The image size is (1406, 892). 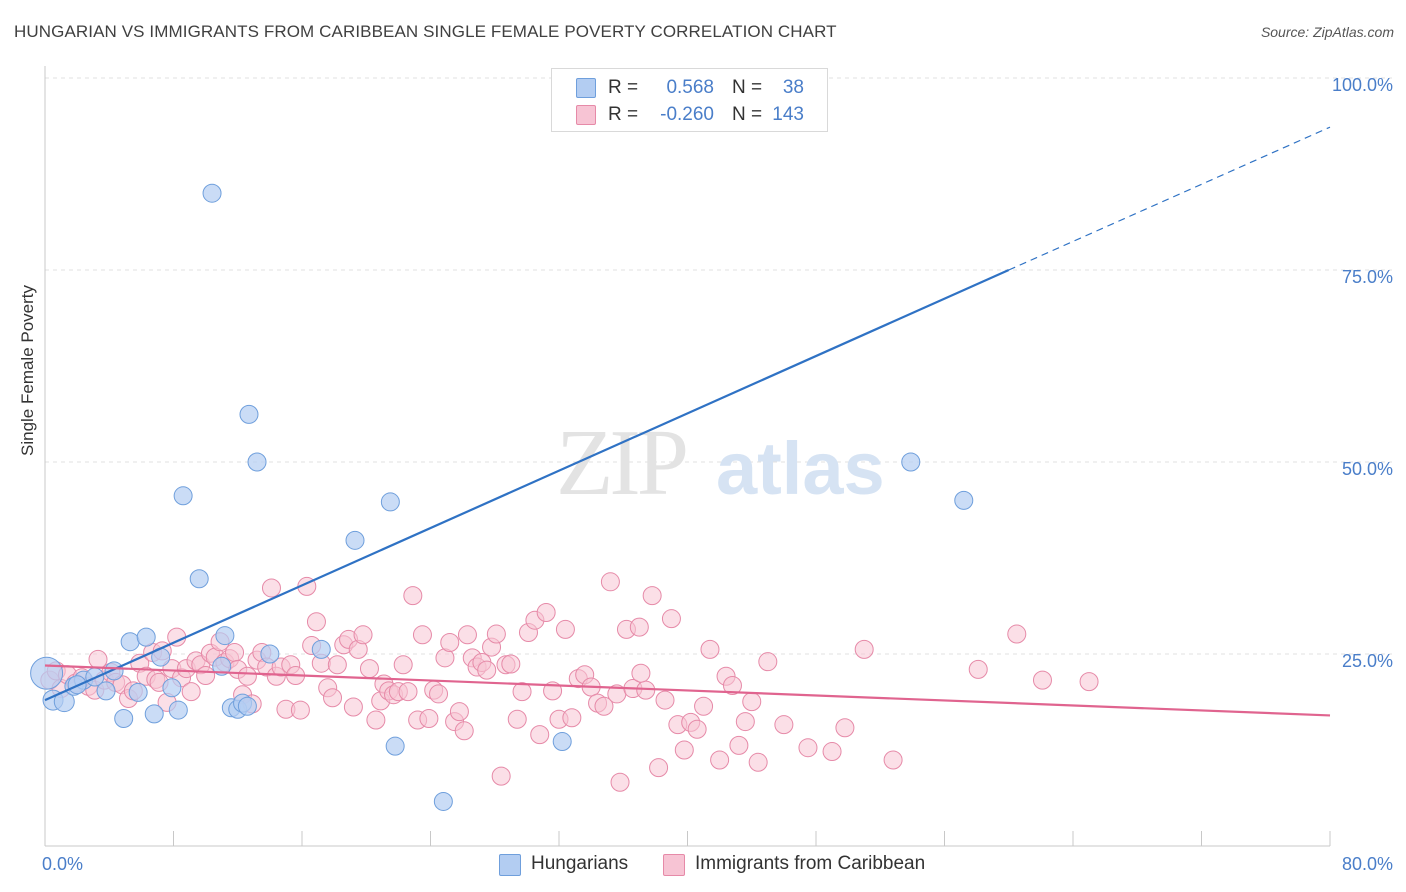 I want to click on series-legend: Hungarians Immigrants from Caribbean, so click(x=703, y=865).